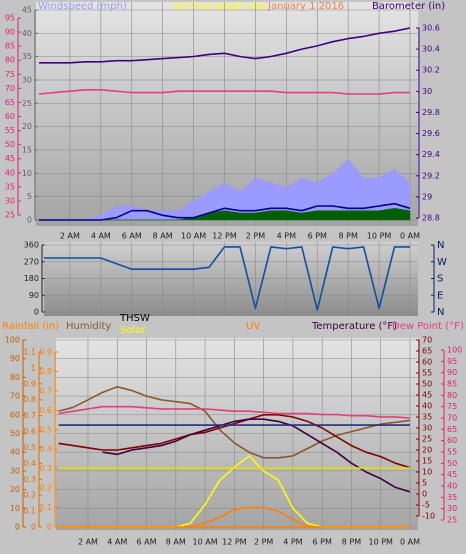  I want to click on y-tick-label: 28.8, so click(431, 218).